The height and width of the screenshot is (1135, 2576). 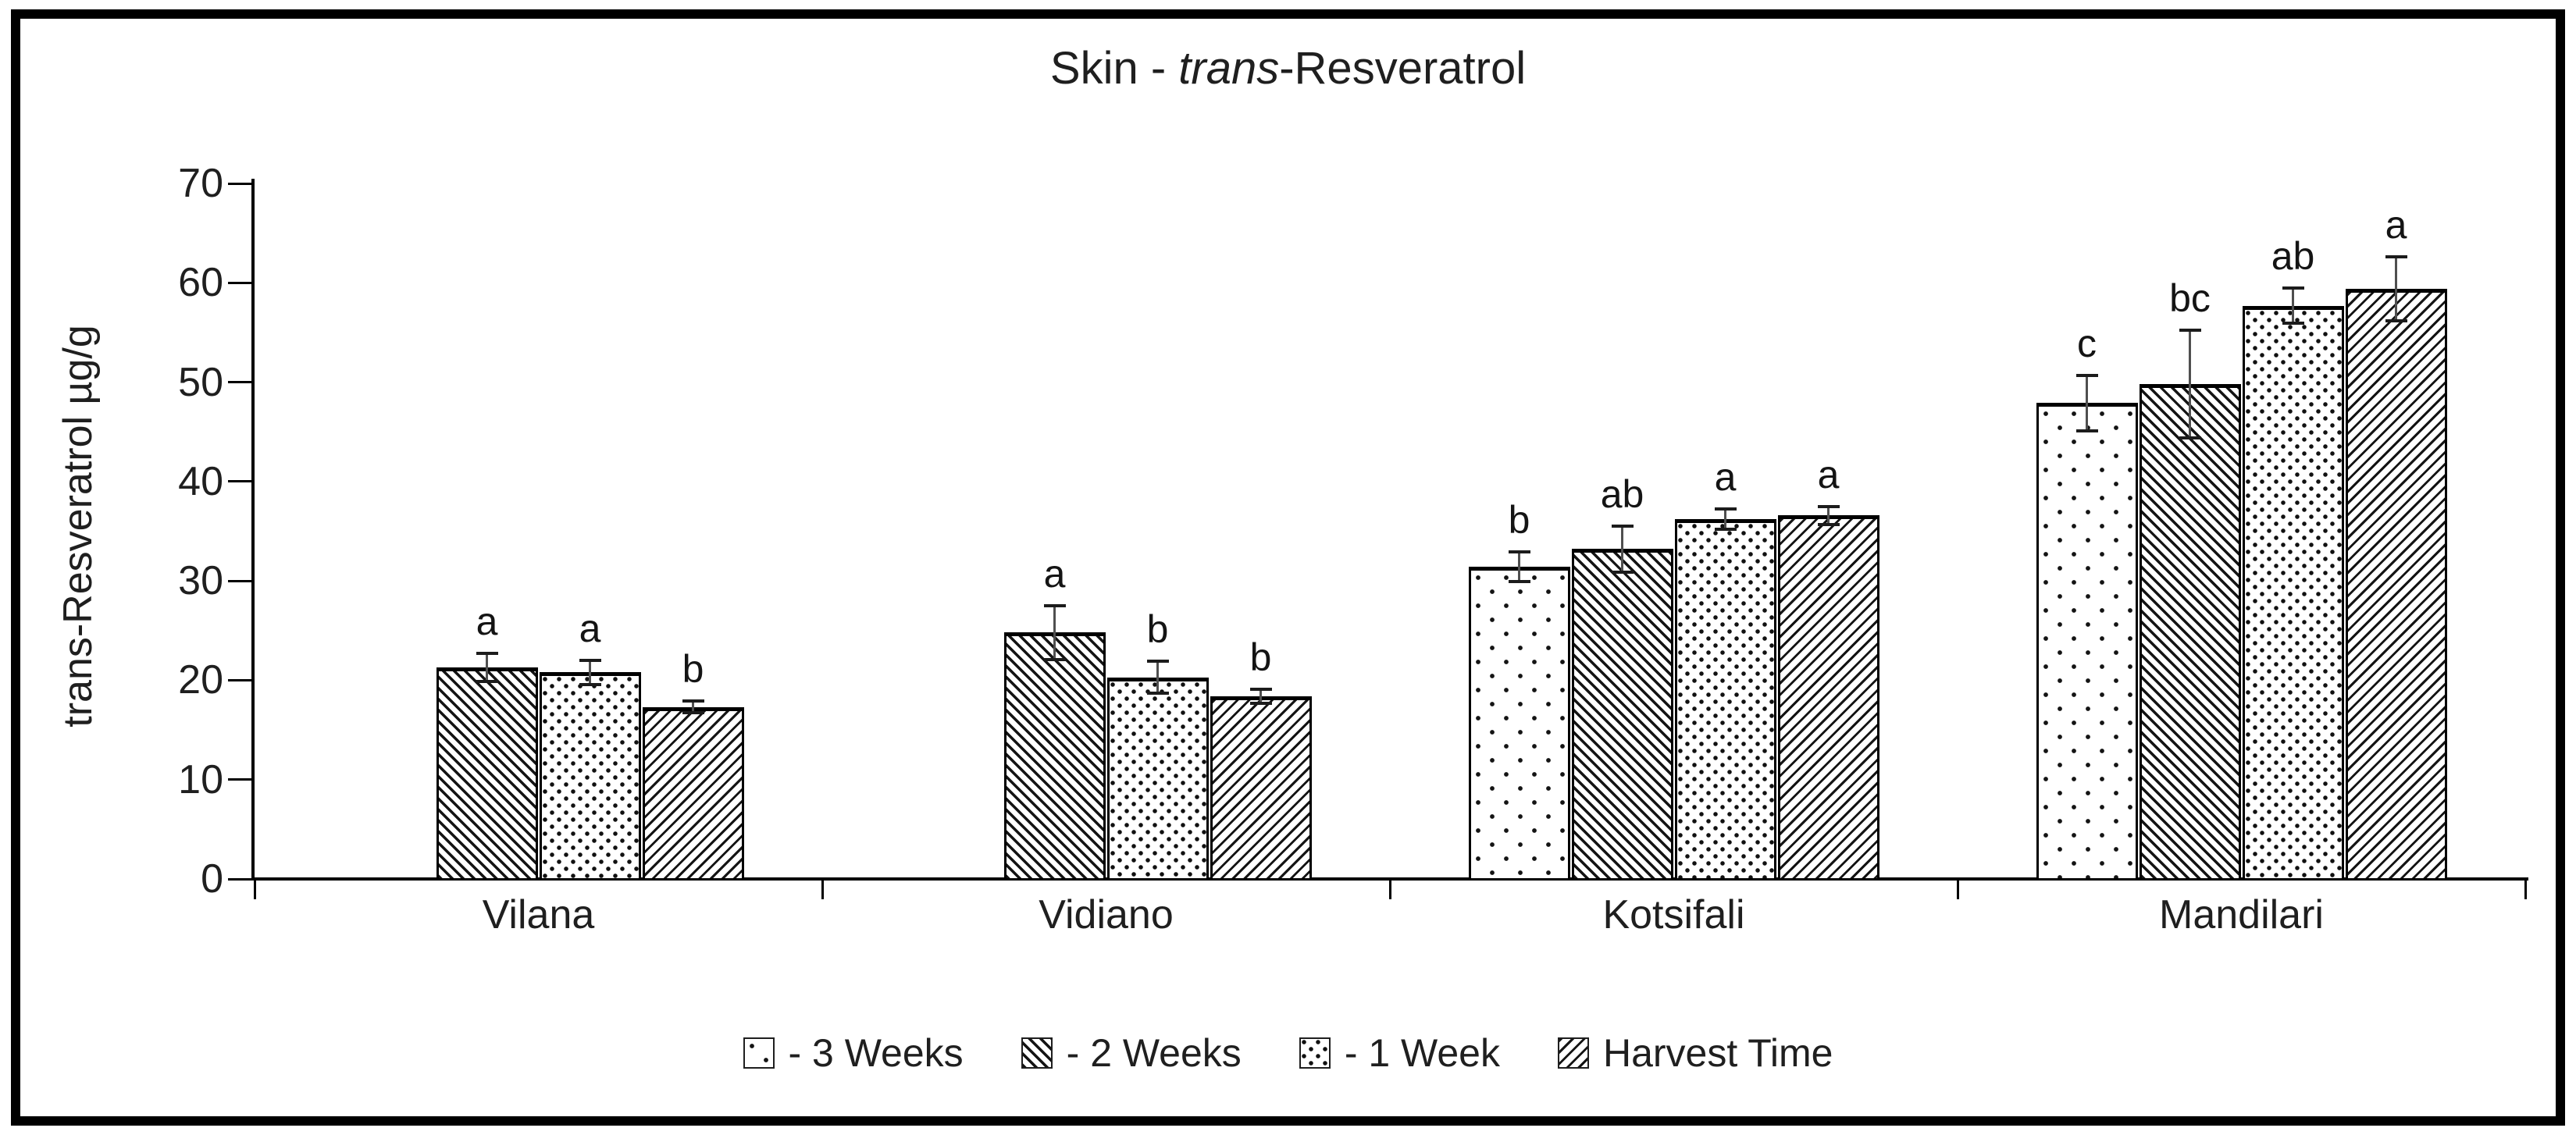 I want to click on legend-swatch-dots-sparse-icon, so click(x=759, y=1053).